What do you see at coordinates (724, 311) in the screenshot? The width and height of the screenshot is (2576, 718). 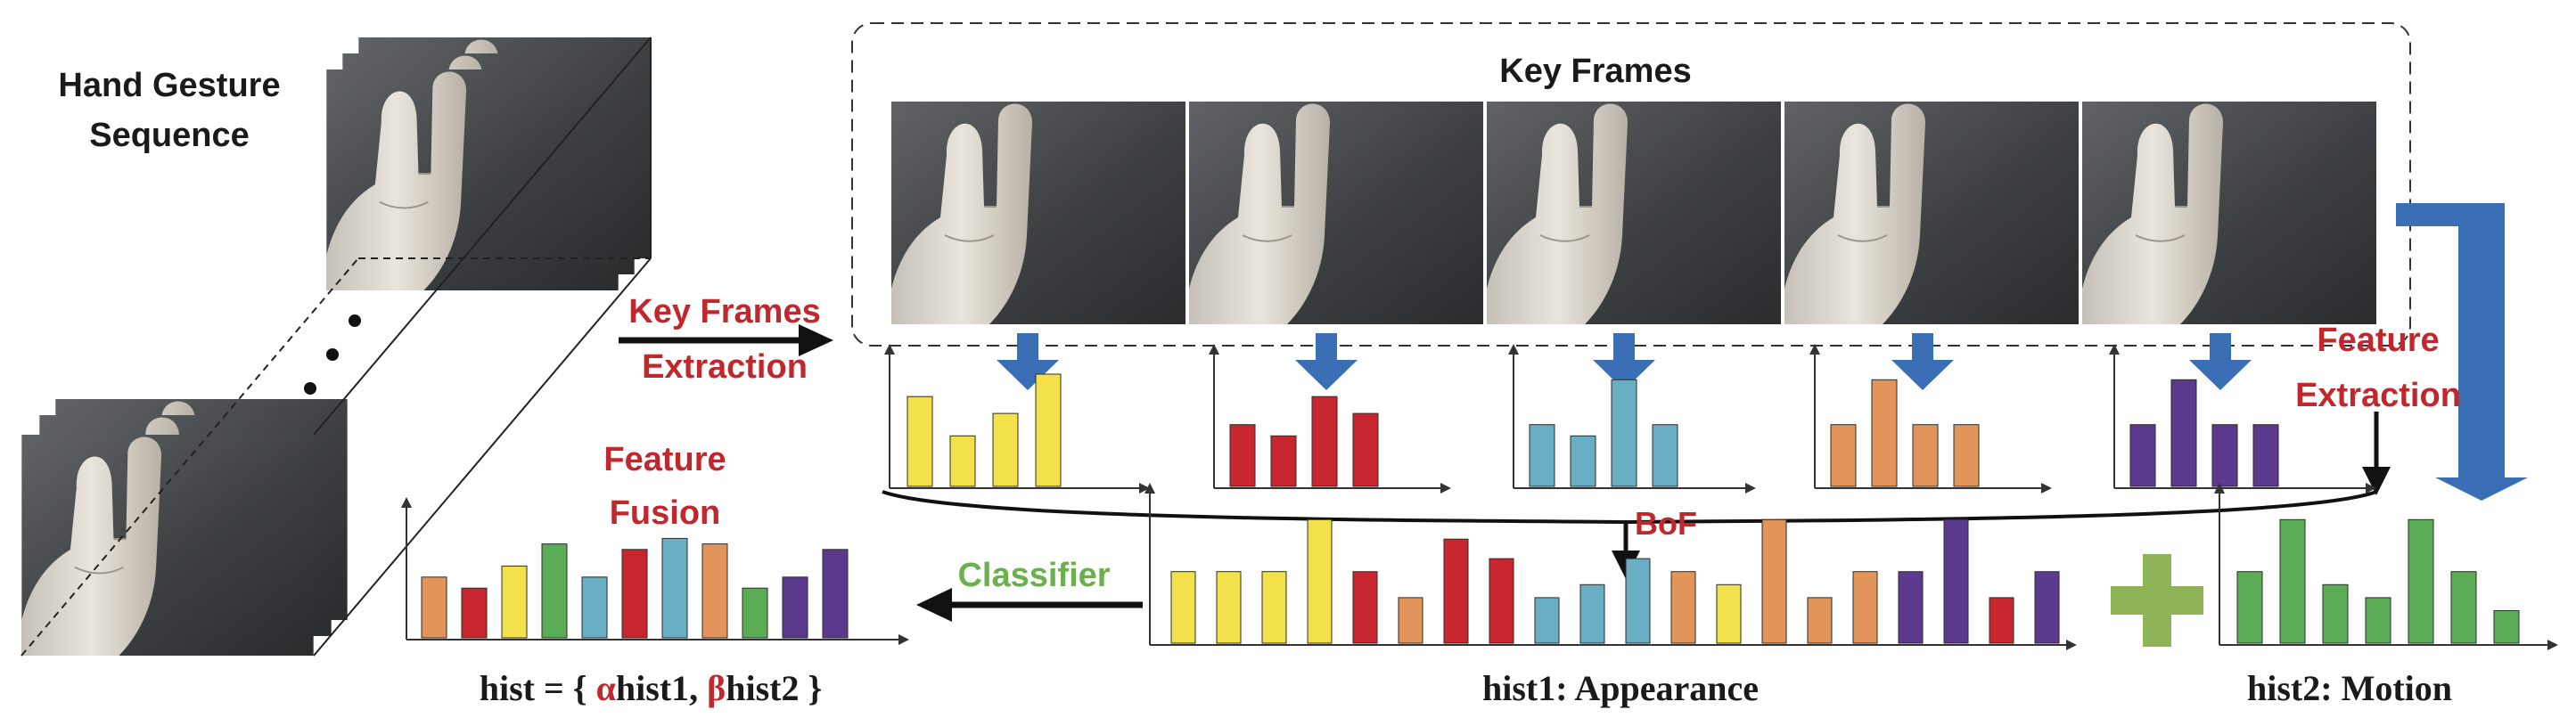 I see `kf-extraction-label-line1: Key Frames` at bounding box center [724, 311].